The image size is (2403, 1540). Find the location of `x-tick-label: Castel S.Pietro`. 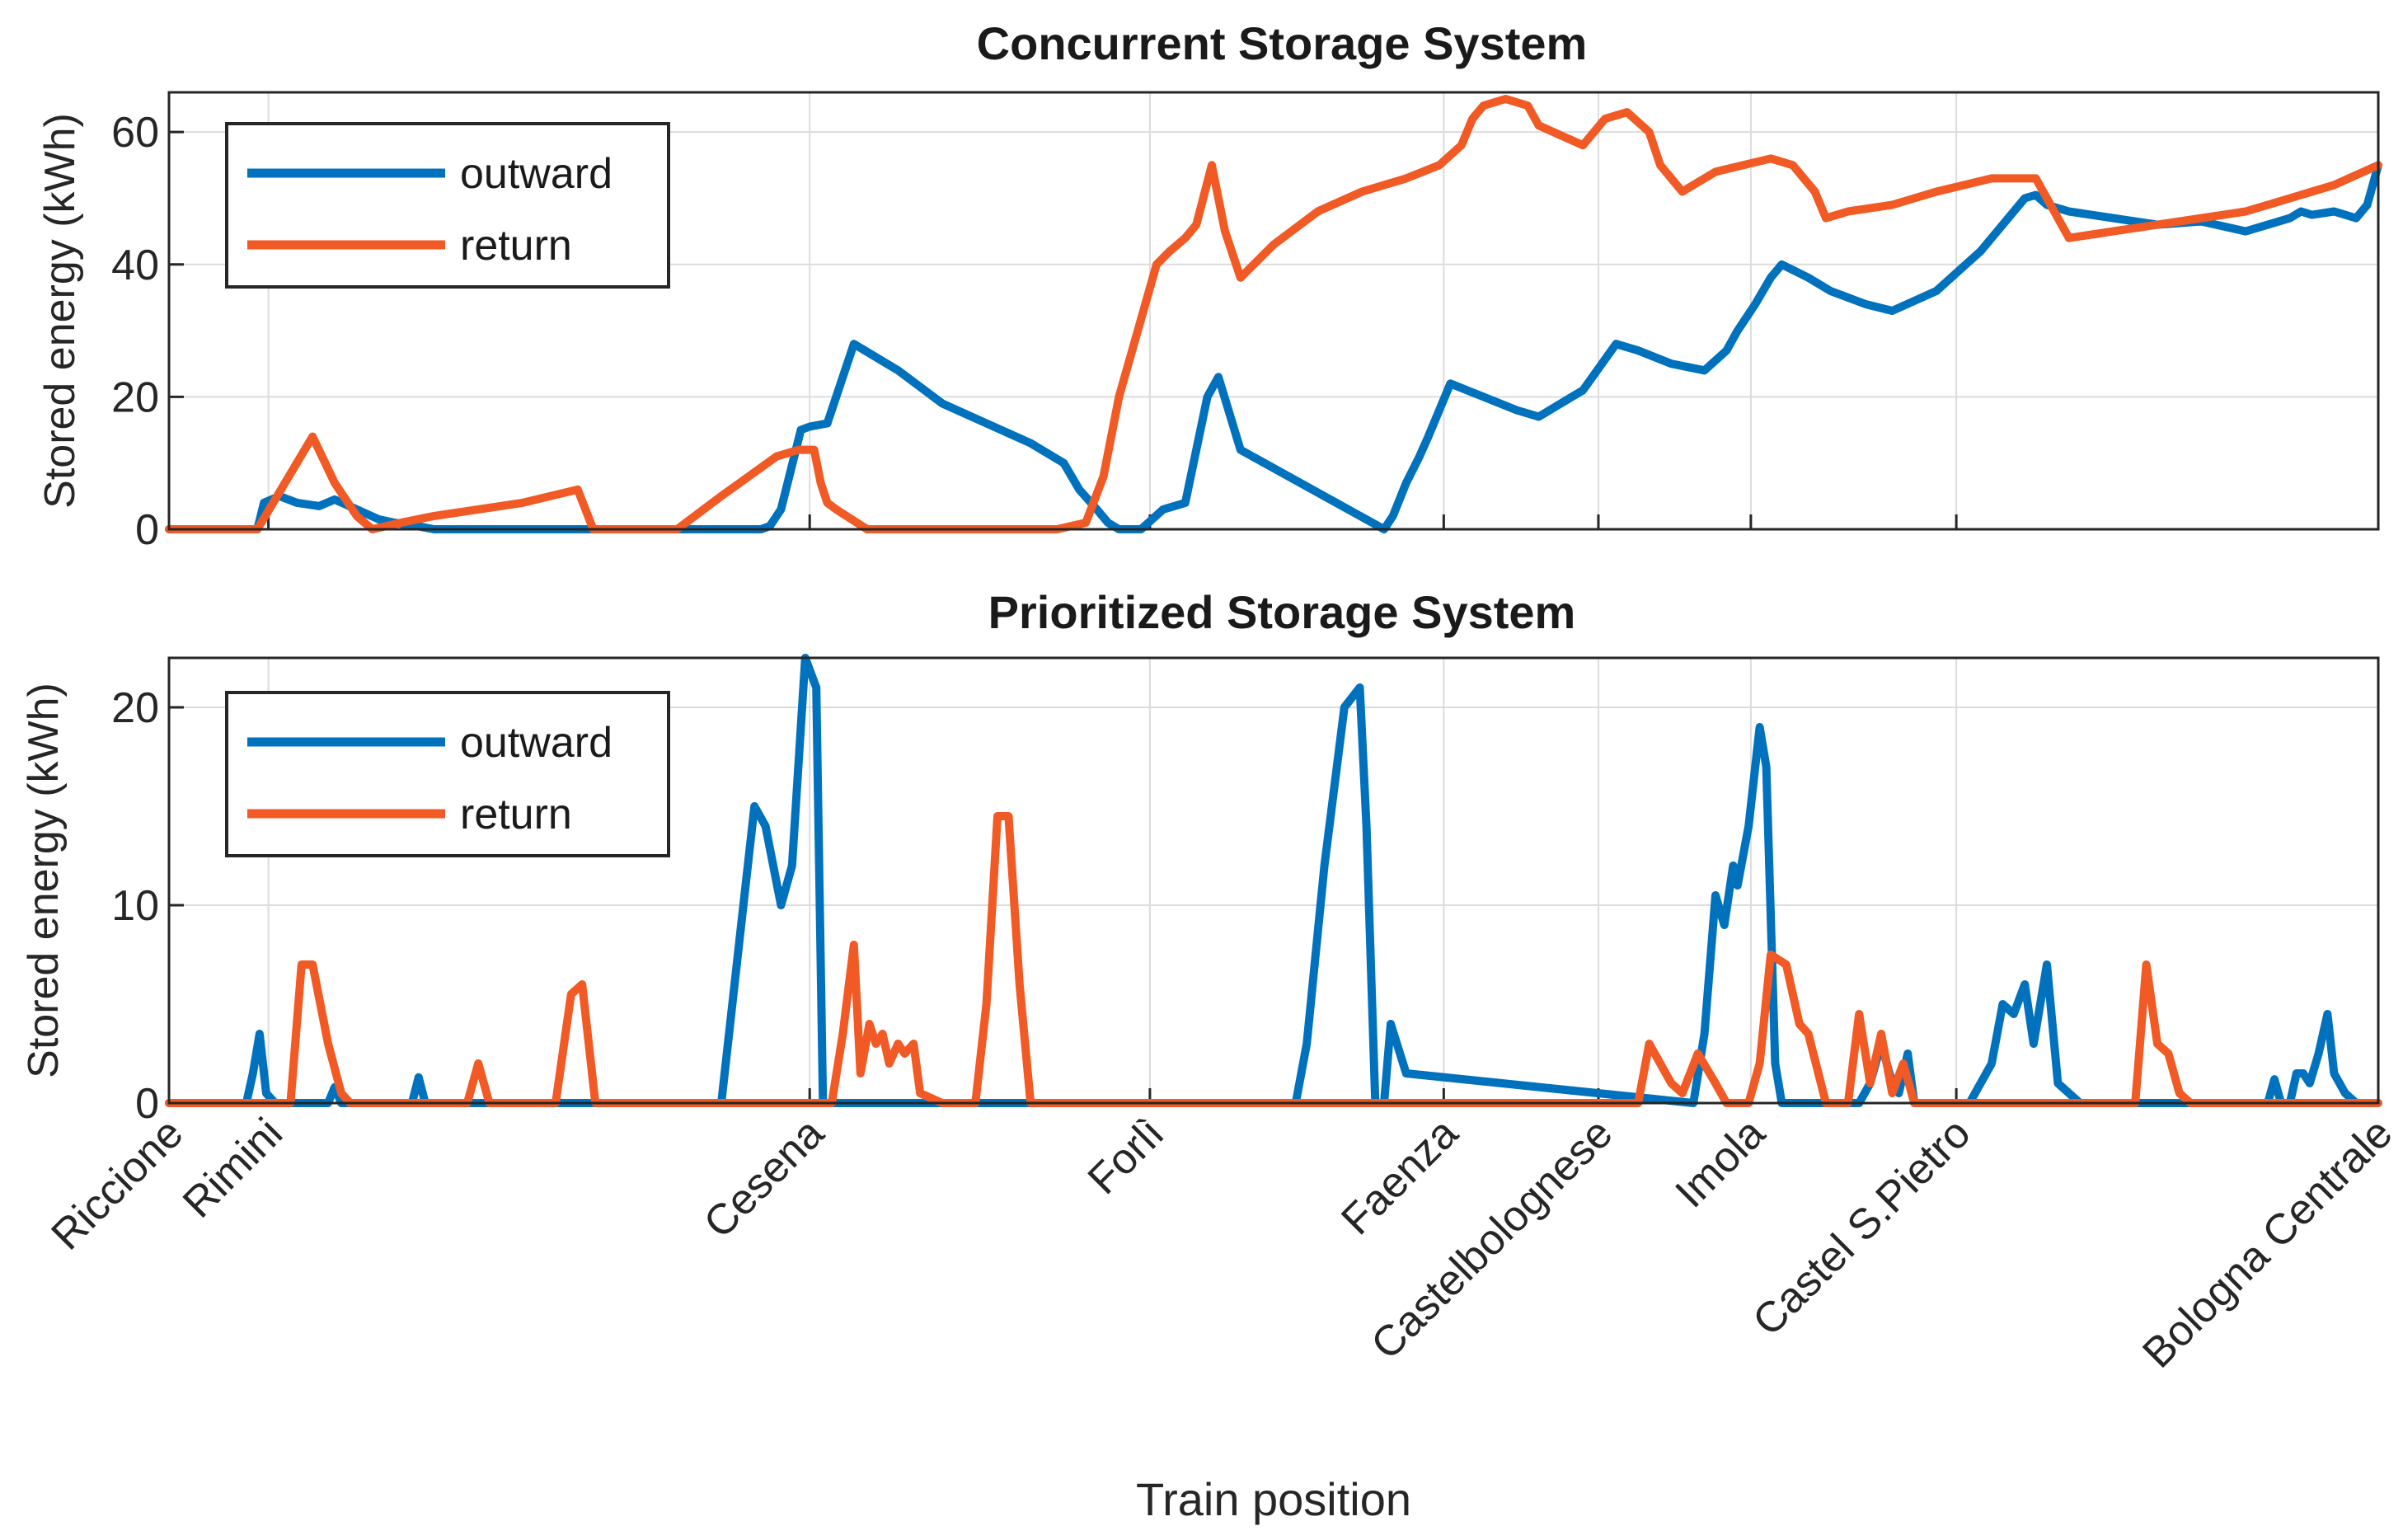

x-tick-label: Castel S.Pietro is located at coordinates (1861, 1227).